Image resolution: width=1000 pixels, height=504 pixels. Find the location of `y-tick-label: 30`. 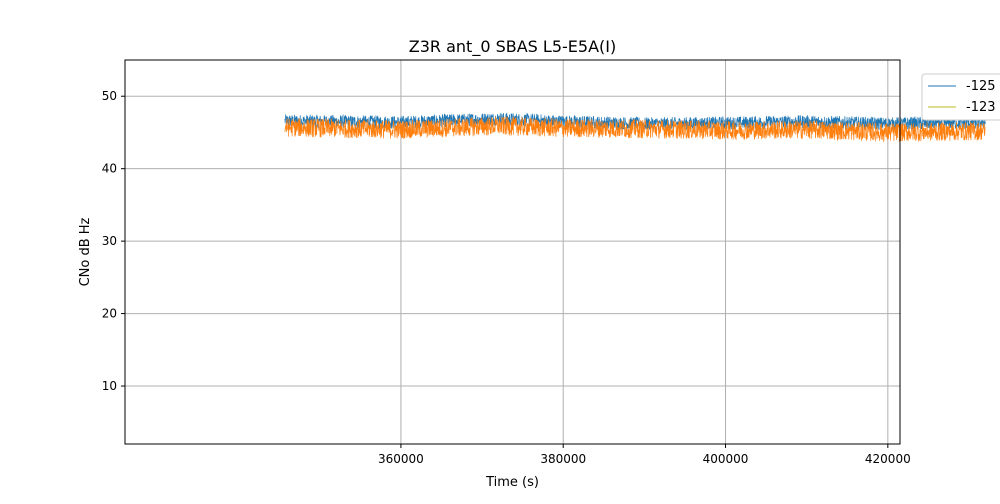

y-tick-label: 30 is located at coordinates (109, 241).